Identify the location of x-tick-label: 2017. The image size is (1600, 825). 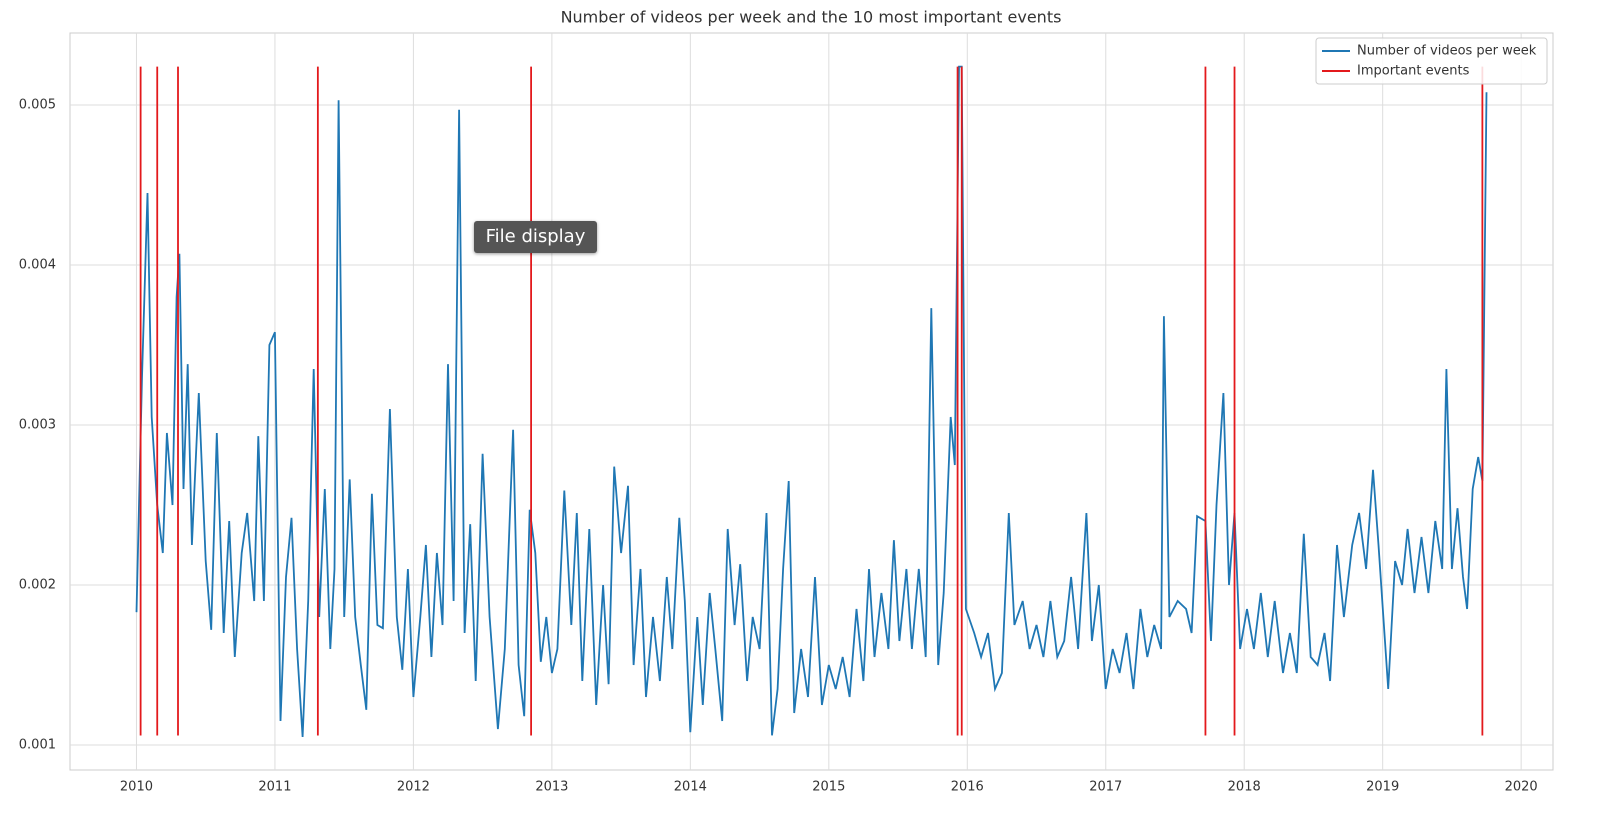
(1105, 787).